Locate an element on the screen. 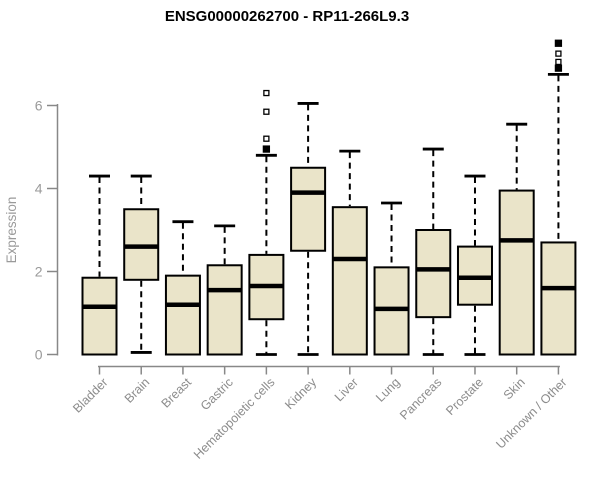 This screenshot has width=600, height=500. chart-title: ENSG00000262700 - RP11-266L9.3 is located at coordinates (287, 16).